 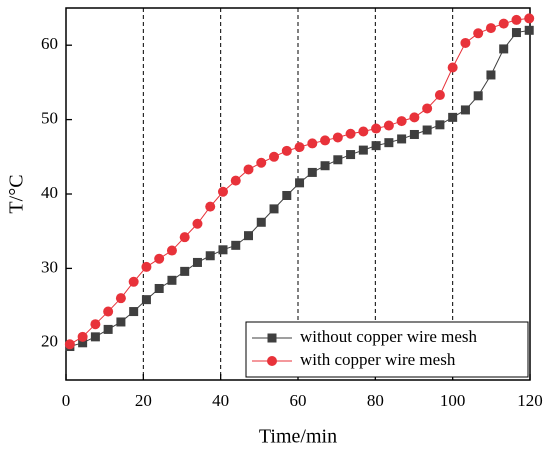 What do you see at coordinates (298, 437) in the screenshot?
I see `x-axis-label: Time/min` at bounding box center [298, 437].